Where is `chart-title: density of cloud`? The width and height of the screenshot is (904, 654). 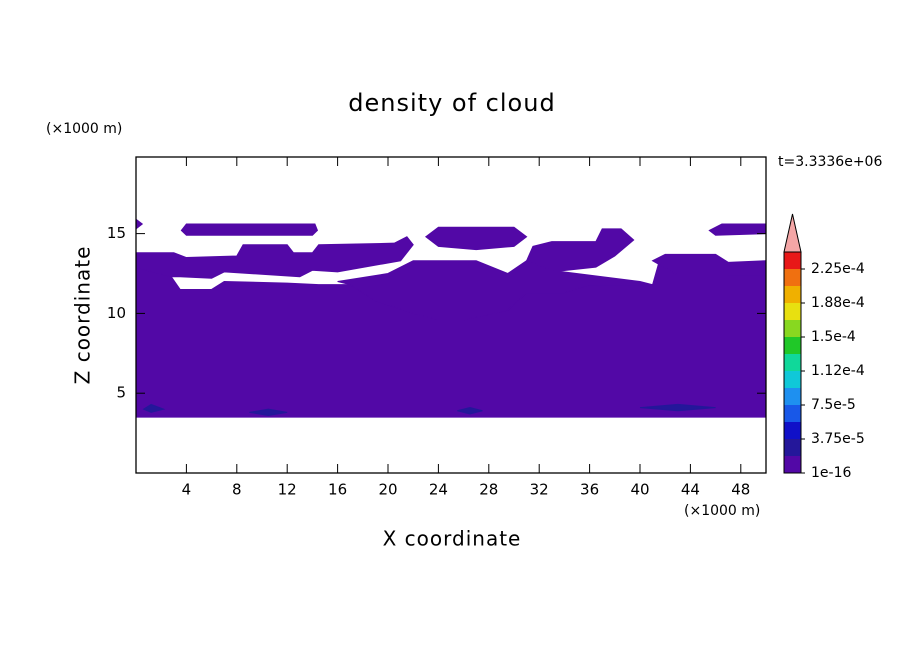
chart-title: density of cloud is located at coordinates (451, 103).